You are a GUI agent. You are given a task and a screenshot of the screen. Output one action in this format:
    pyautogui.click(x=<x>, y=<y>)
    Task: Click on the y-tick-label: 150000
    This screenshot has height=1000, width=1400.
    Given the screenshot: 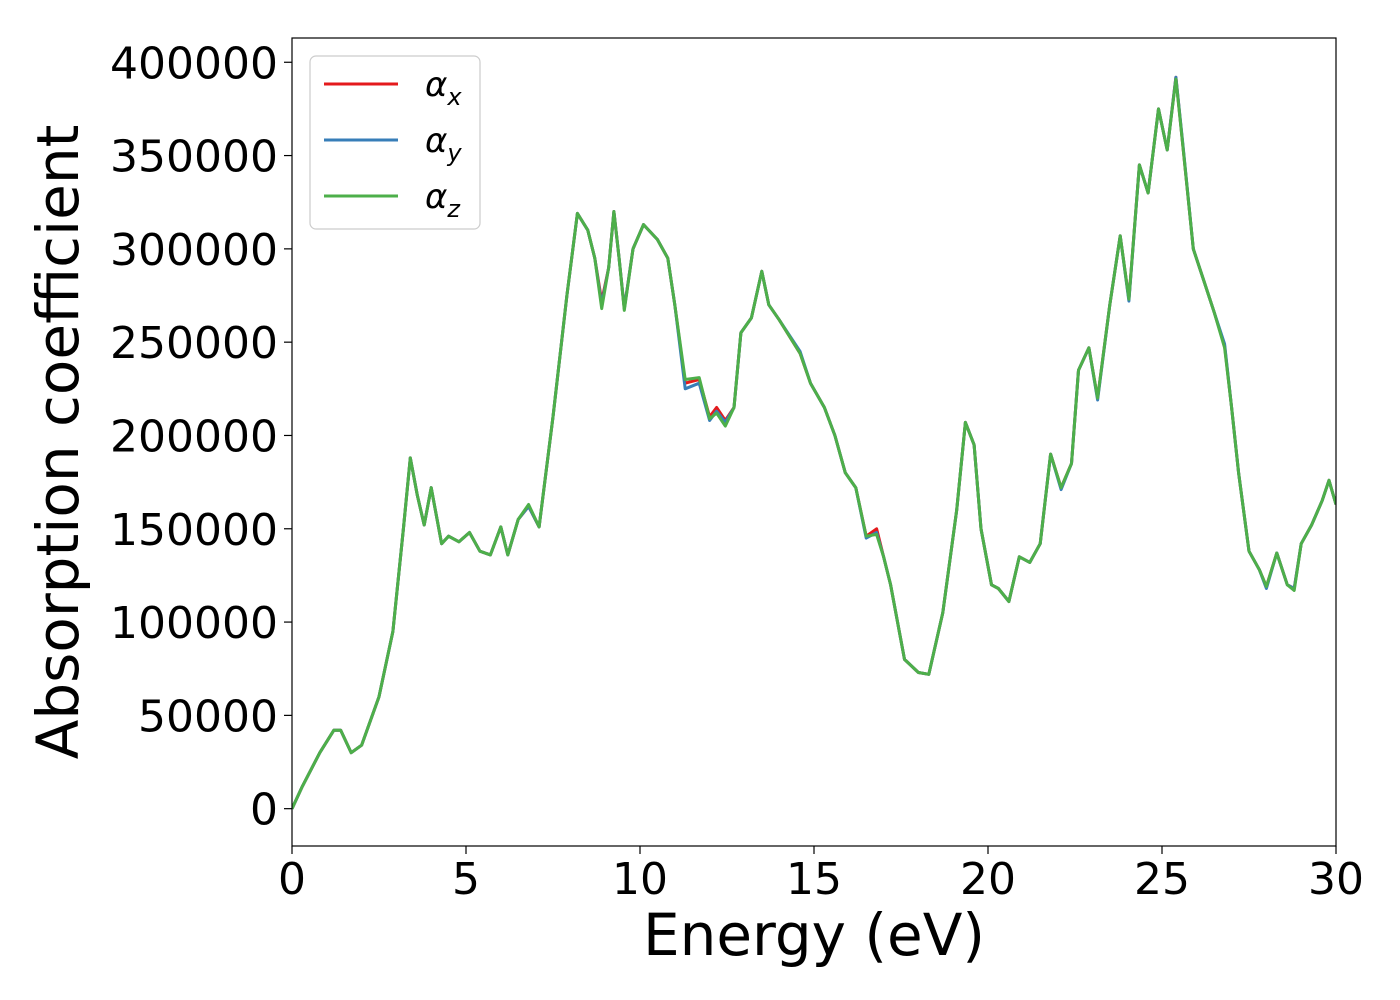 What is the action you would take?
    pyautogui.click(x=194, y=530)
    